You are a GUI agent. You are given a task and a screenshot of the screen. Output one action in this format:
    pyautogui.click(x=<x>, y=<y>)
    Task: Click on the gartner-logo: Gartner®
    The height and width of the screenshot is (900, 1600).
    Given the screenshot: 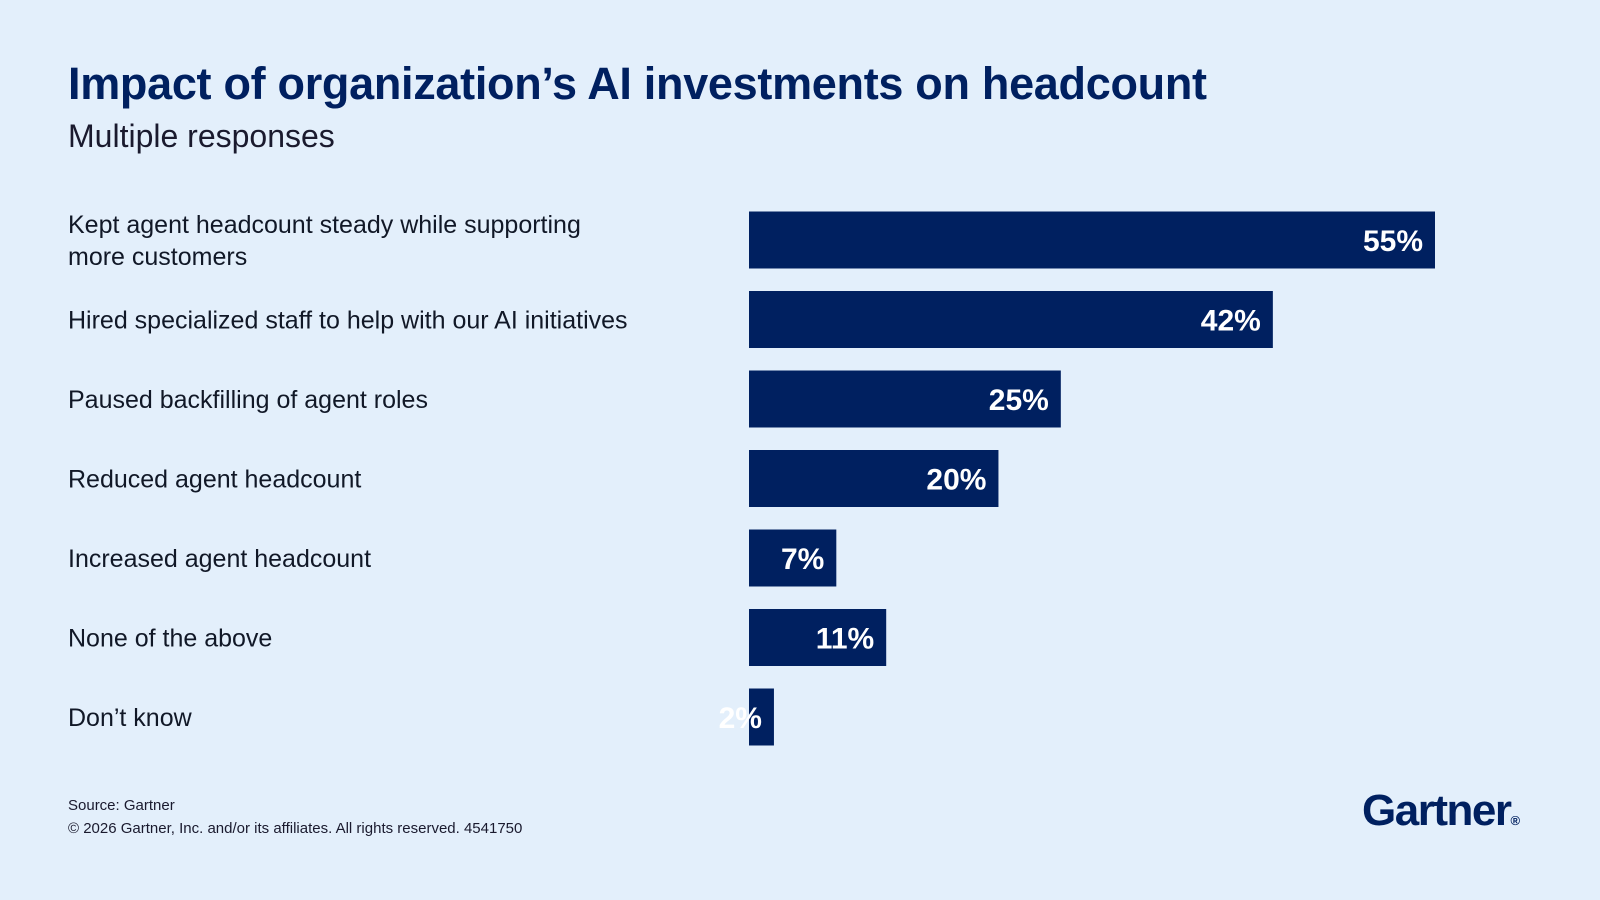 What is the action you would take?
    pyautogui.click(x=1441, y=811)
    